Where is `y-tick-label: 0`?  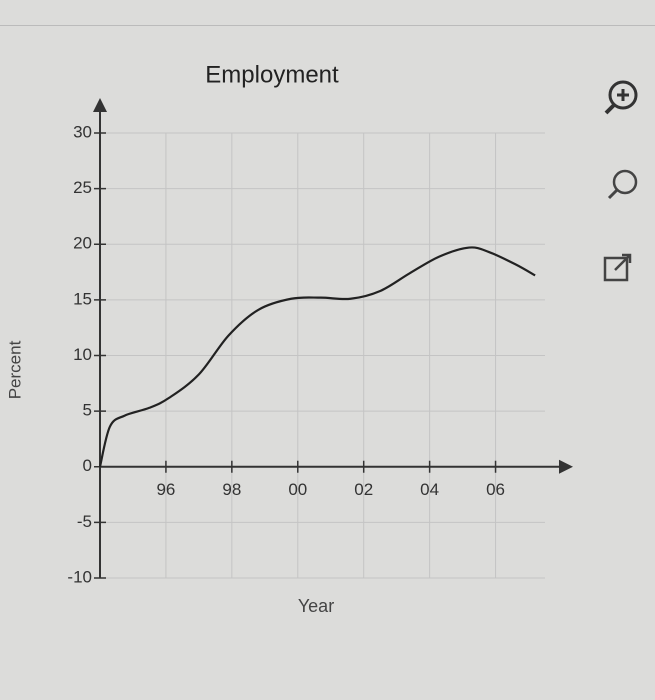 y-tick-label: 0 is located at coordinates (87, 465).